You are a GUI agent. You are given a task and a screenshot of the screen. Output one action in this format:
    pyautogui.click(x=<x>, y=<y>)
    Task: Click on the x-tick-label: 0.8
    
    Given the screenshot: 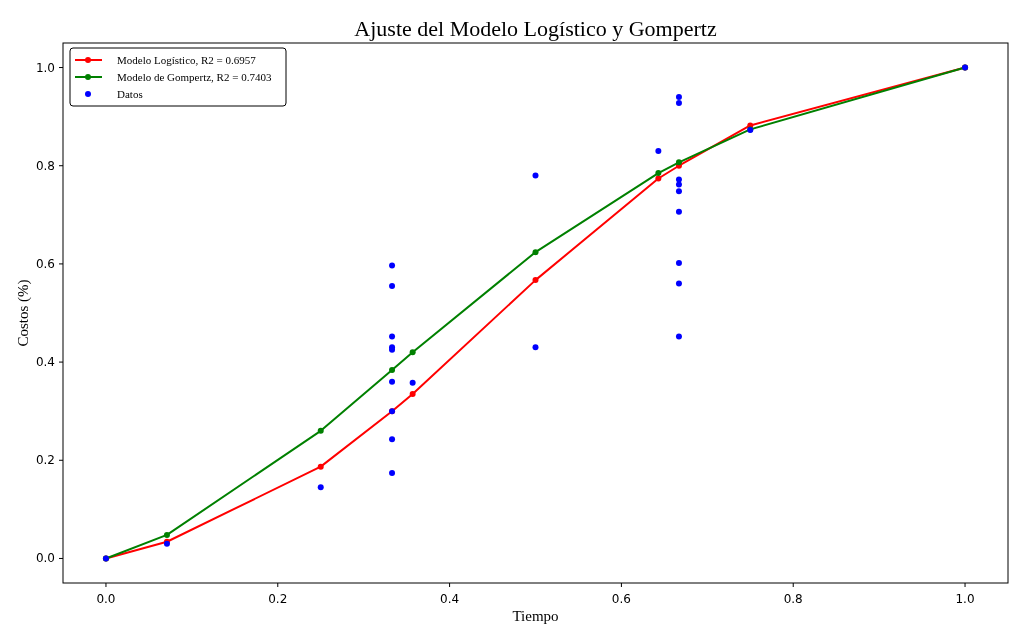 What is the action you would take?
    pyautogui.click(x=793, y=599)
    